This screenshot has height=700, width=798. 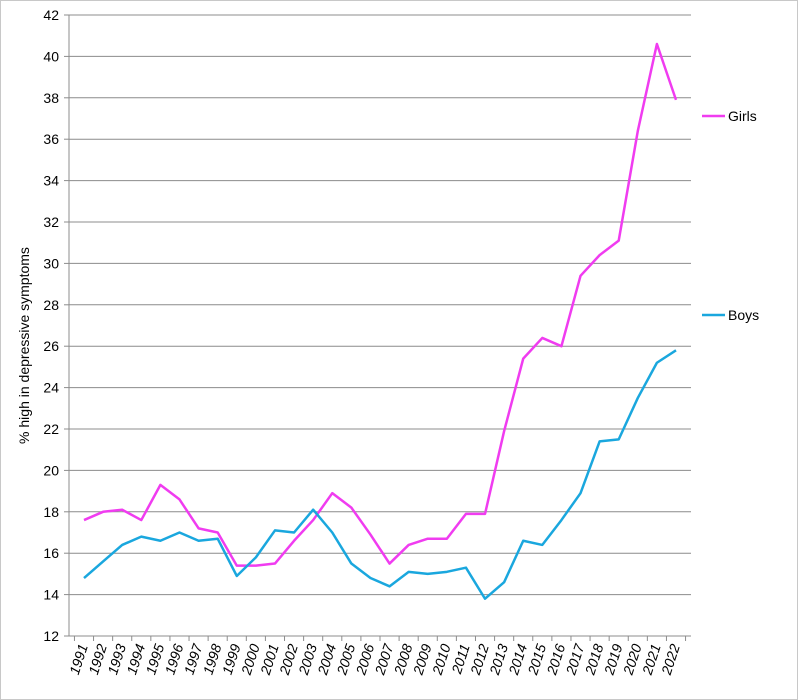 What do you see at coordinates (51, 553) in the screenshot?
I see `y-tick-label: 16` at bounding box center [51, 553].